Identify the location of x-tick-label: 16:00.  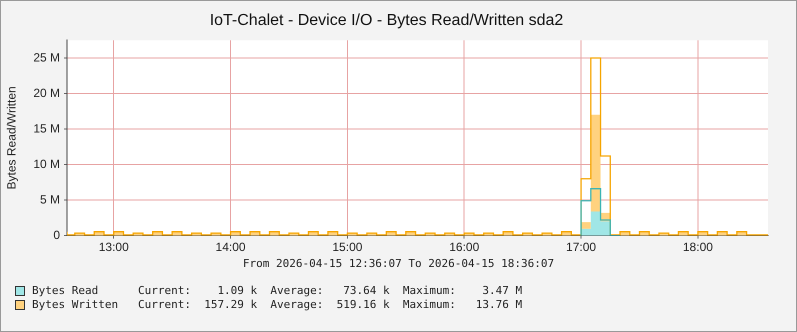
(464, 247).